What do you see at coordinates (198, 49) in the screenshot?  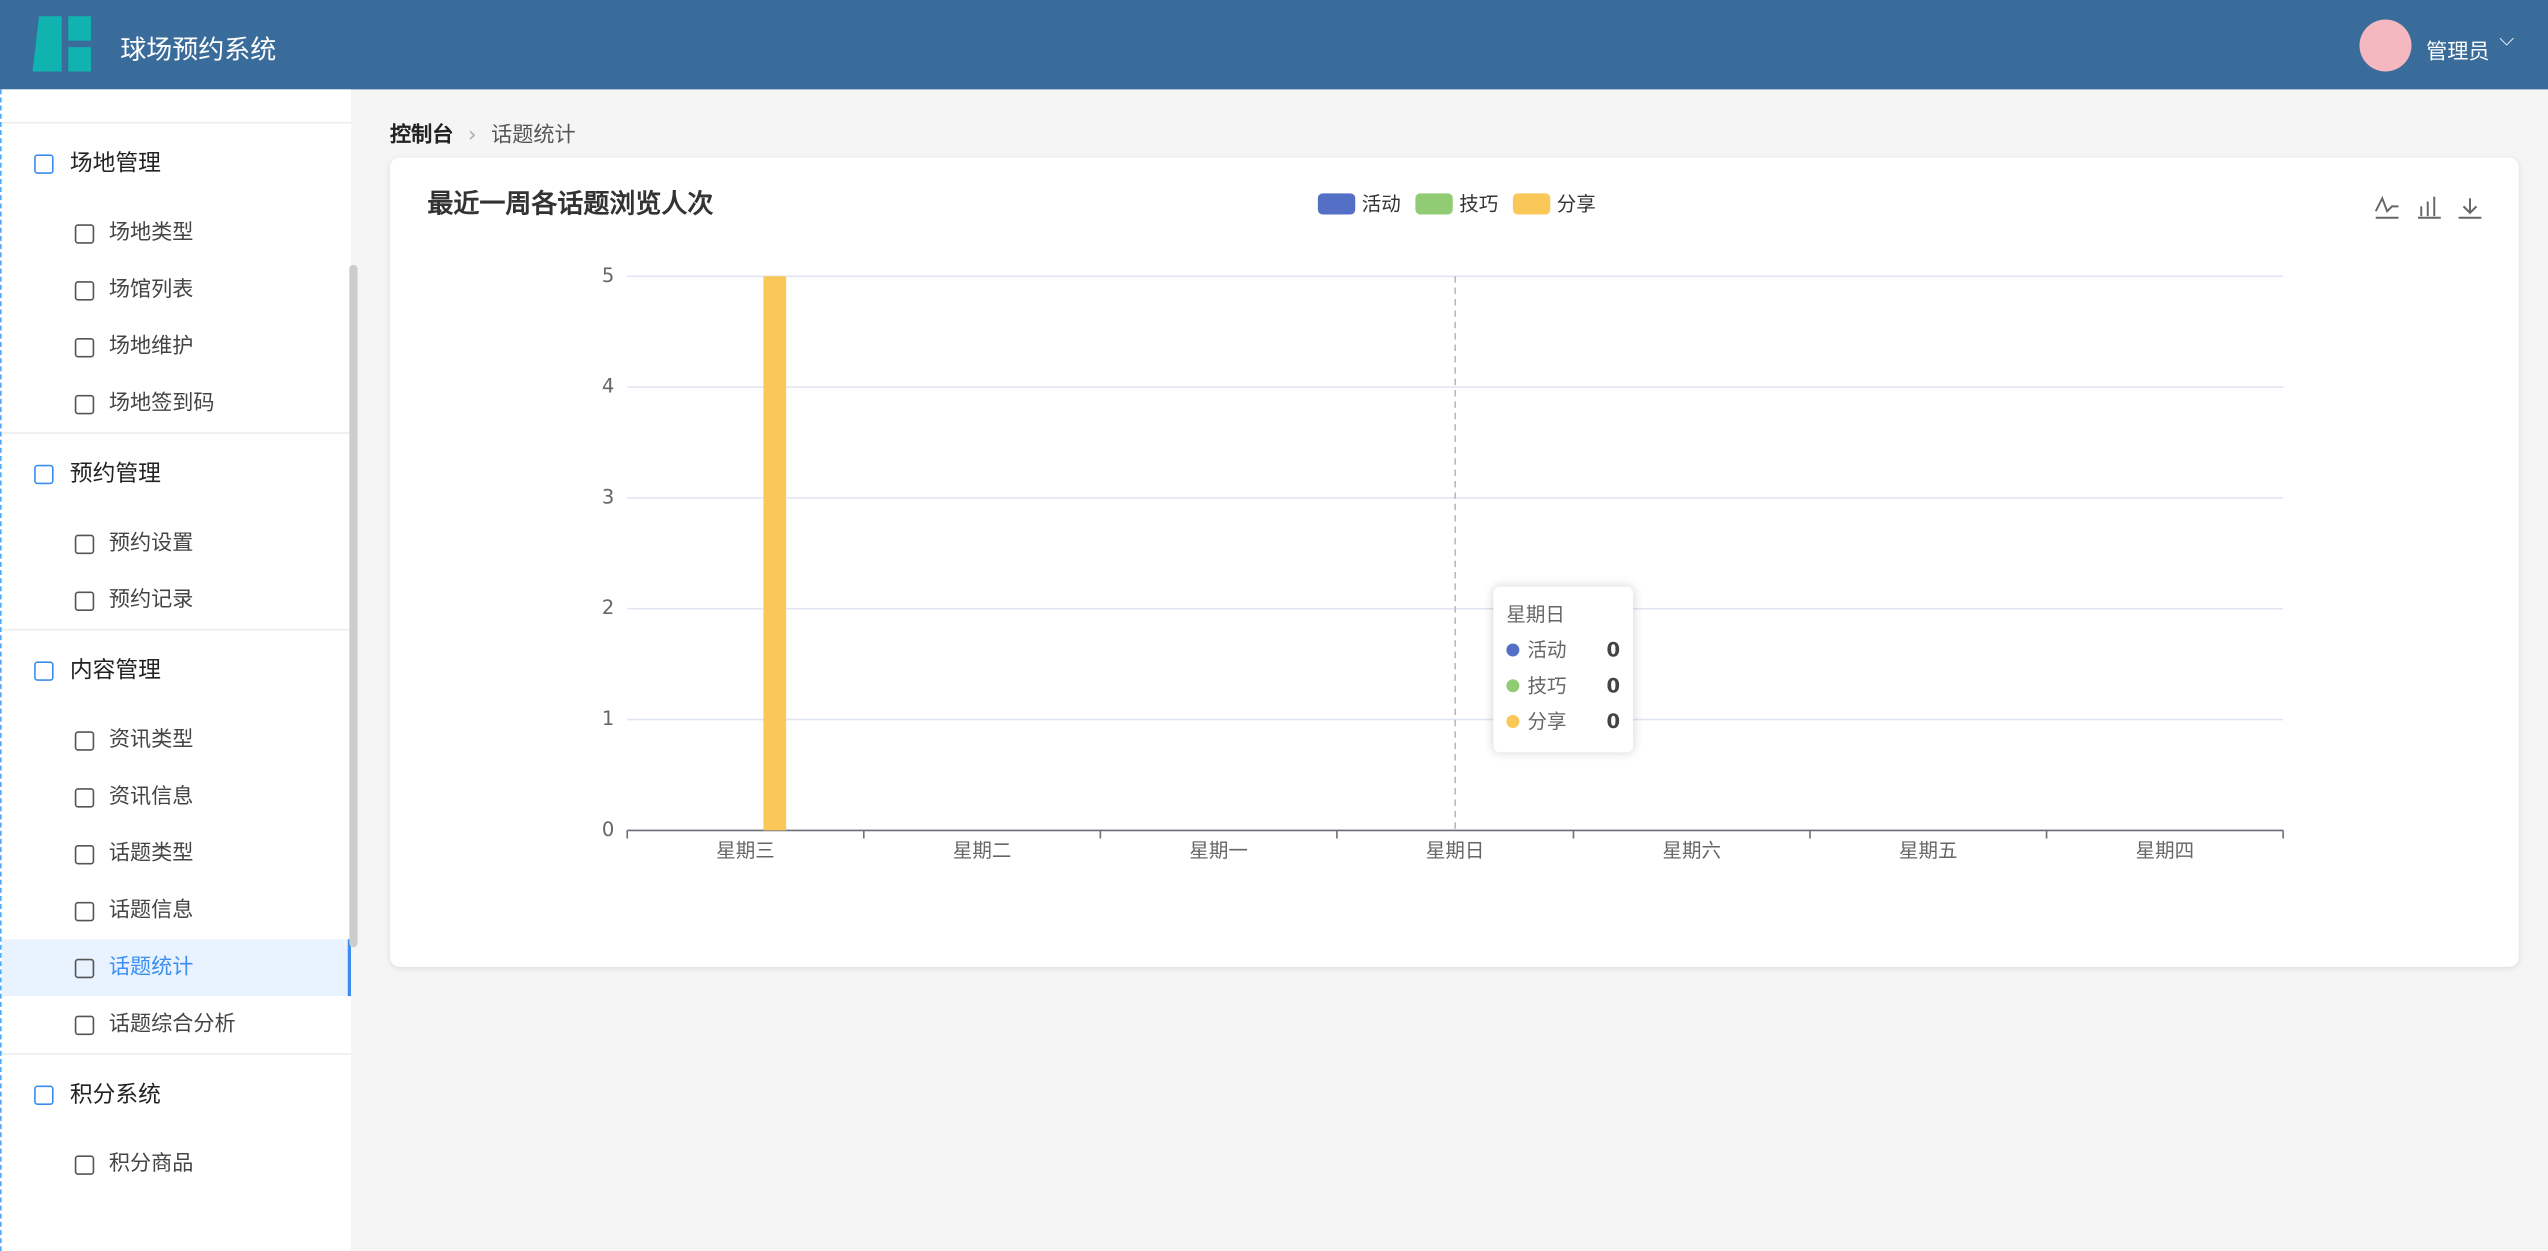 I see `app-title: 球场预约系统` at bounding box center [198, 49].